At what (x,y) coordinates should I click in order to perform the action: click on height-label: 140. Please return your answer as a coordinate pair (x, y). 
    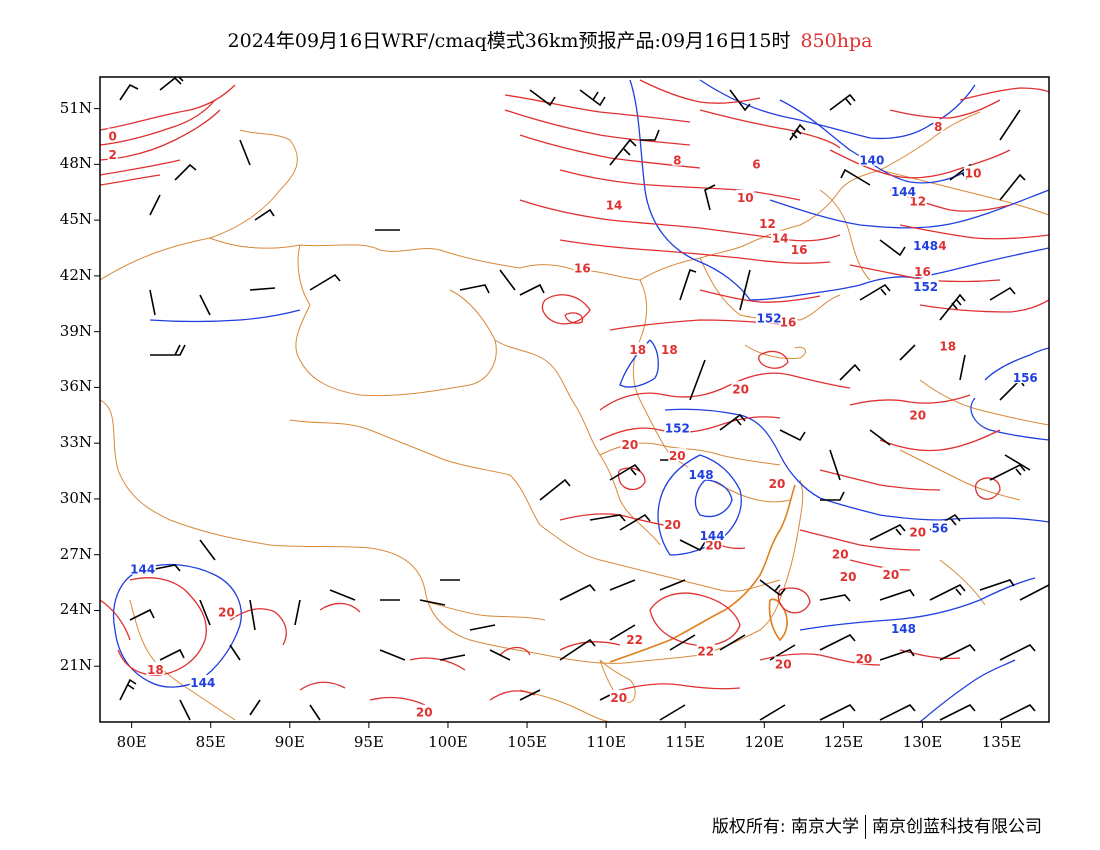
    Looking at the image, I should click on (871, 161).